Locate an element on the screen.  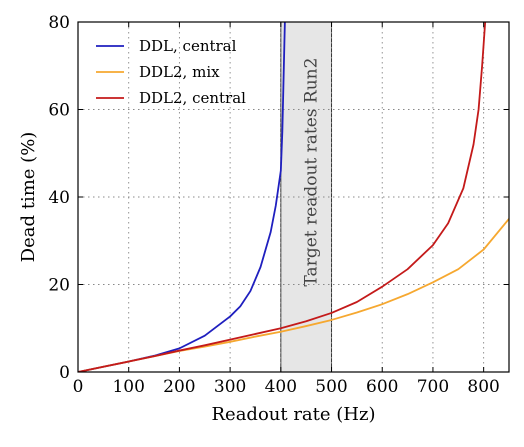
y-tick-label: 0 is located at coordinates (64, 373).